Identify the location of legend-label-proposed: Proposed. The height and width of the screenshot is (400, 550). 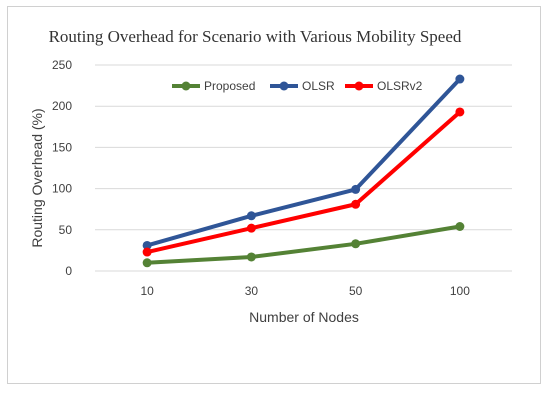
(229, 86).